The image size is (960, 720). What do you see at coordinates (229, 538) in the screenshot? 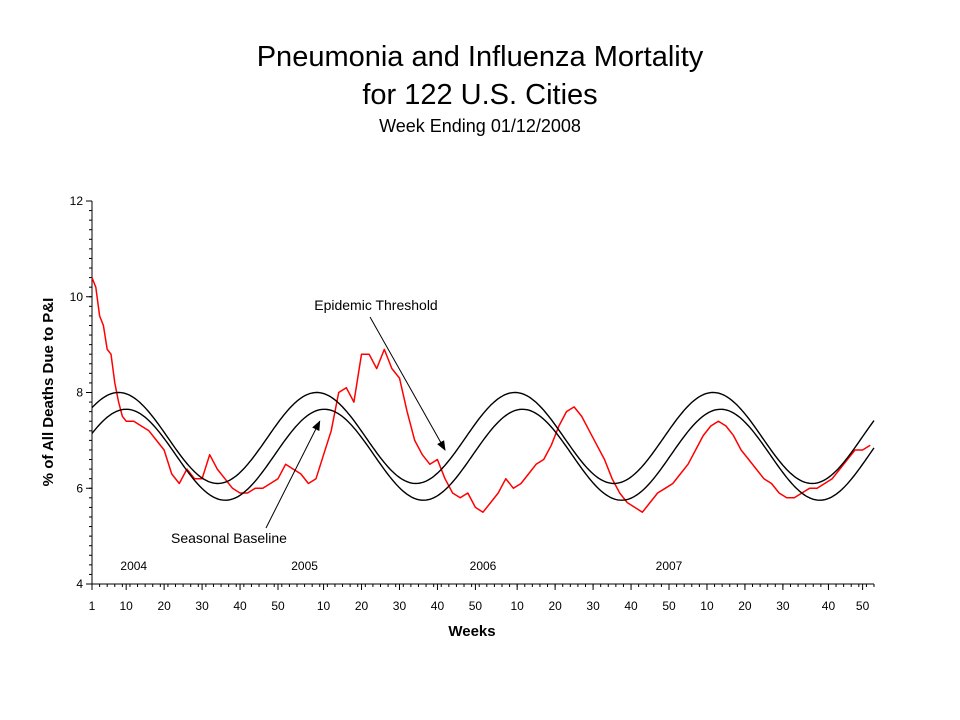
I see `annotation-seasonal-baseline: Seasonal Baseline` at bounding box center [229, 538].